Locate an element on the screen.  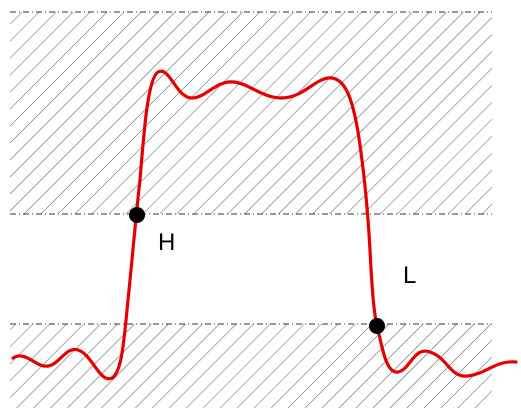
high-point-label: H is located at coordinates (166, 242).